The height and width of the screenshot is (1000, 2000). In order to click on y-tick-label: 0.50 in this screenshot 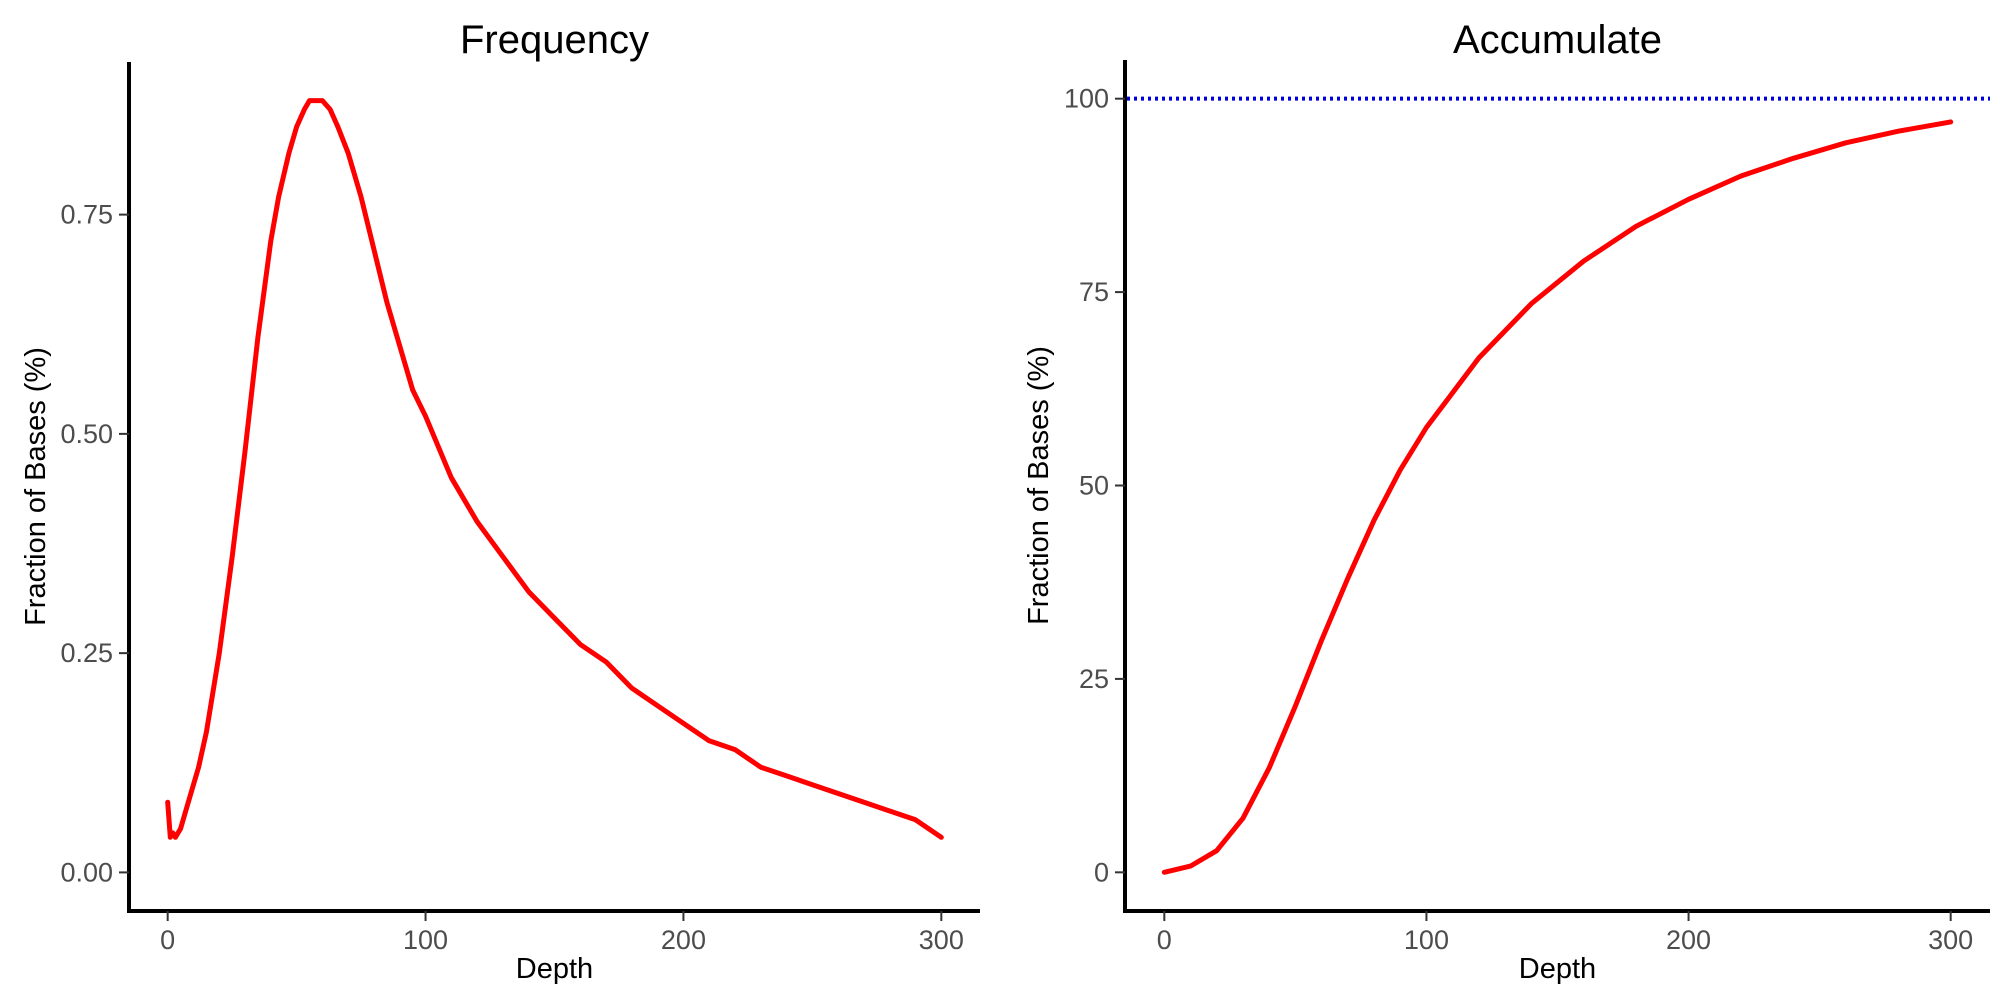, I will do `click(86, 434)`.